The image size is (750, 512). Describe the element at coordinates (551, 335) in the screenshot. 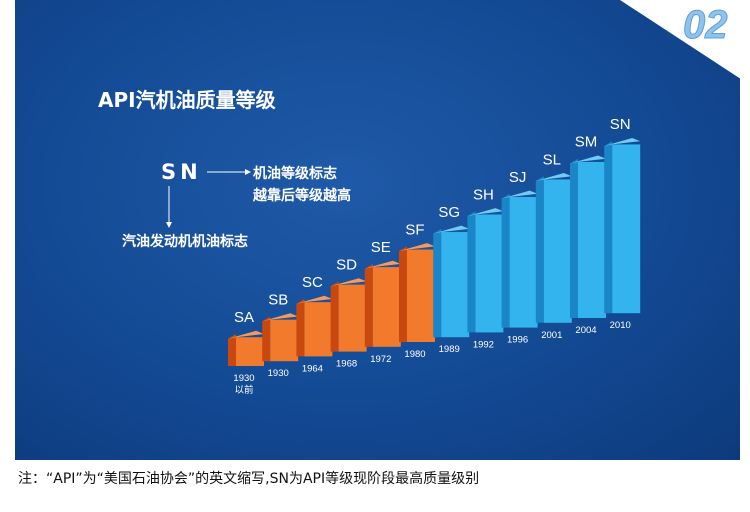

I see `year-label: 2001` at that location.